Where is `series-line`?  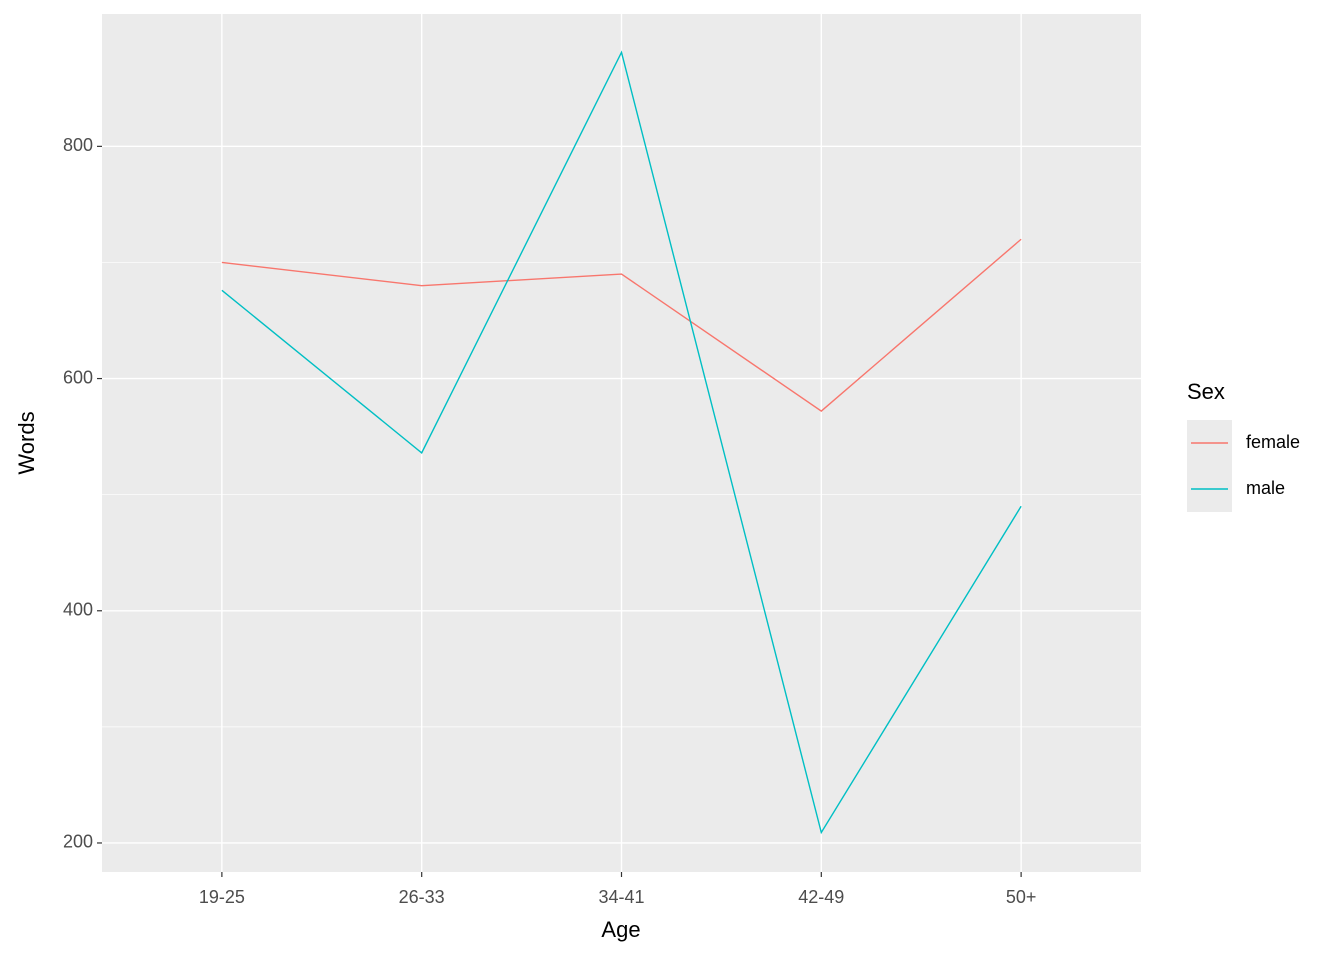
series-line is located at coordinates (621, 325).